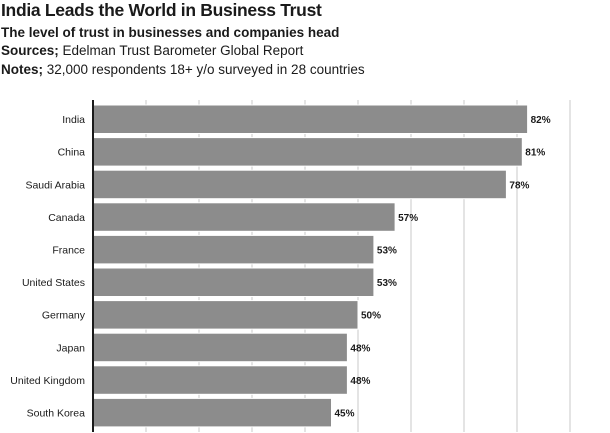 This screenshot has height=433, width=610. I want to click on category-label: Canada, so click(66, 218).